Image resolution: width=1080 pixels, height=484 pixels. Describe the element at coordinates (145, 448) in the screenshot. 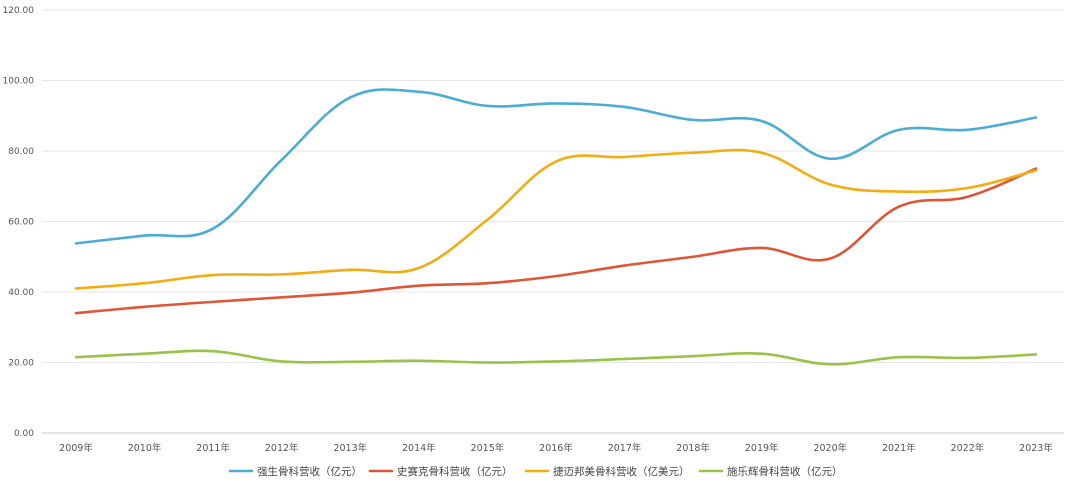

I see `x-tick-label: 2010年` at that location.